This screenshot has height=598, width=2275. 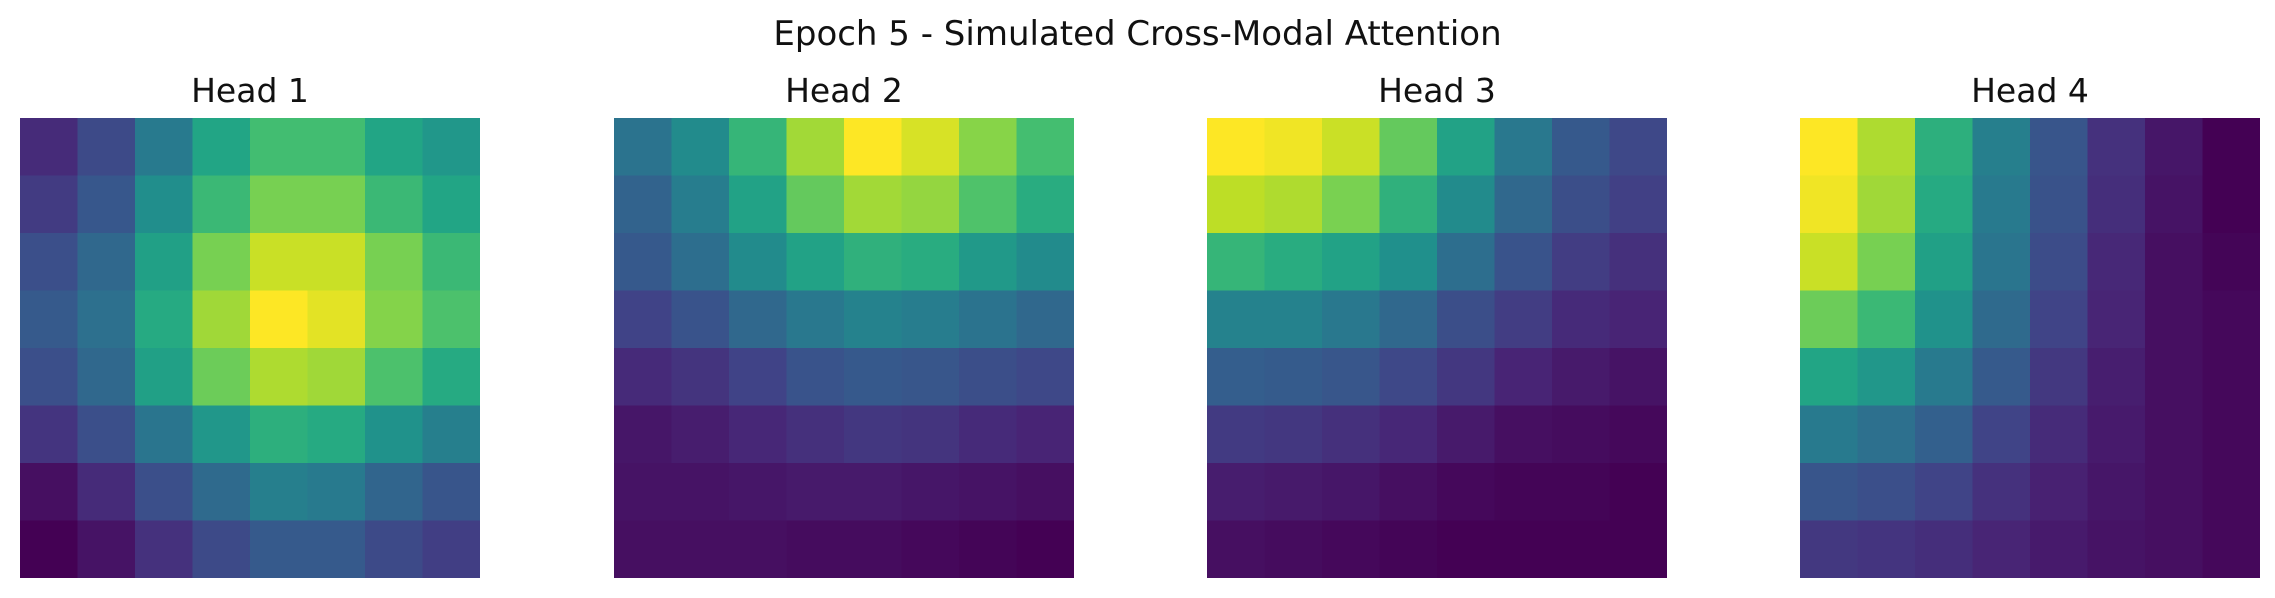 I want to click on panel-title: Head 1, so click(x=250, y=90).